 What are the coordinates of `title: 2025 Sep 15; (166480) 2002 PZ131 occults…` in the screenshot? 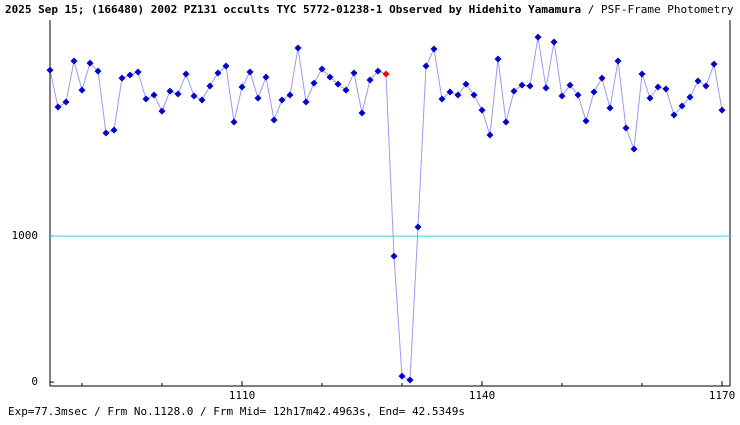 It's located at (293, 9).